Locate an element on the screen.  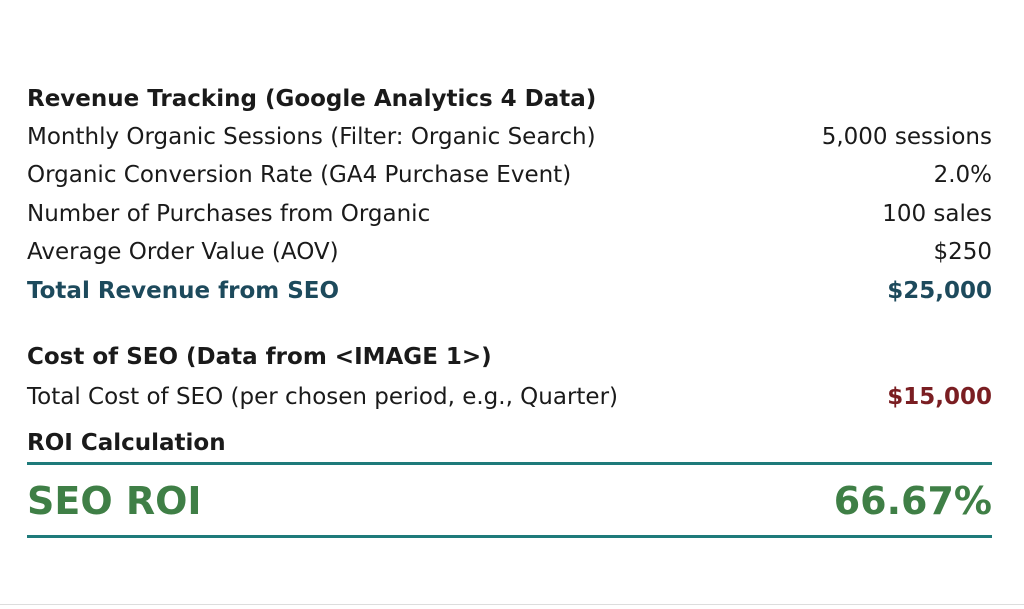
value: 100 sales is located at coordinates (937, 214).